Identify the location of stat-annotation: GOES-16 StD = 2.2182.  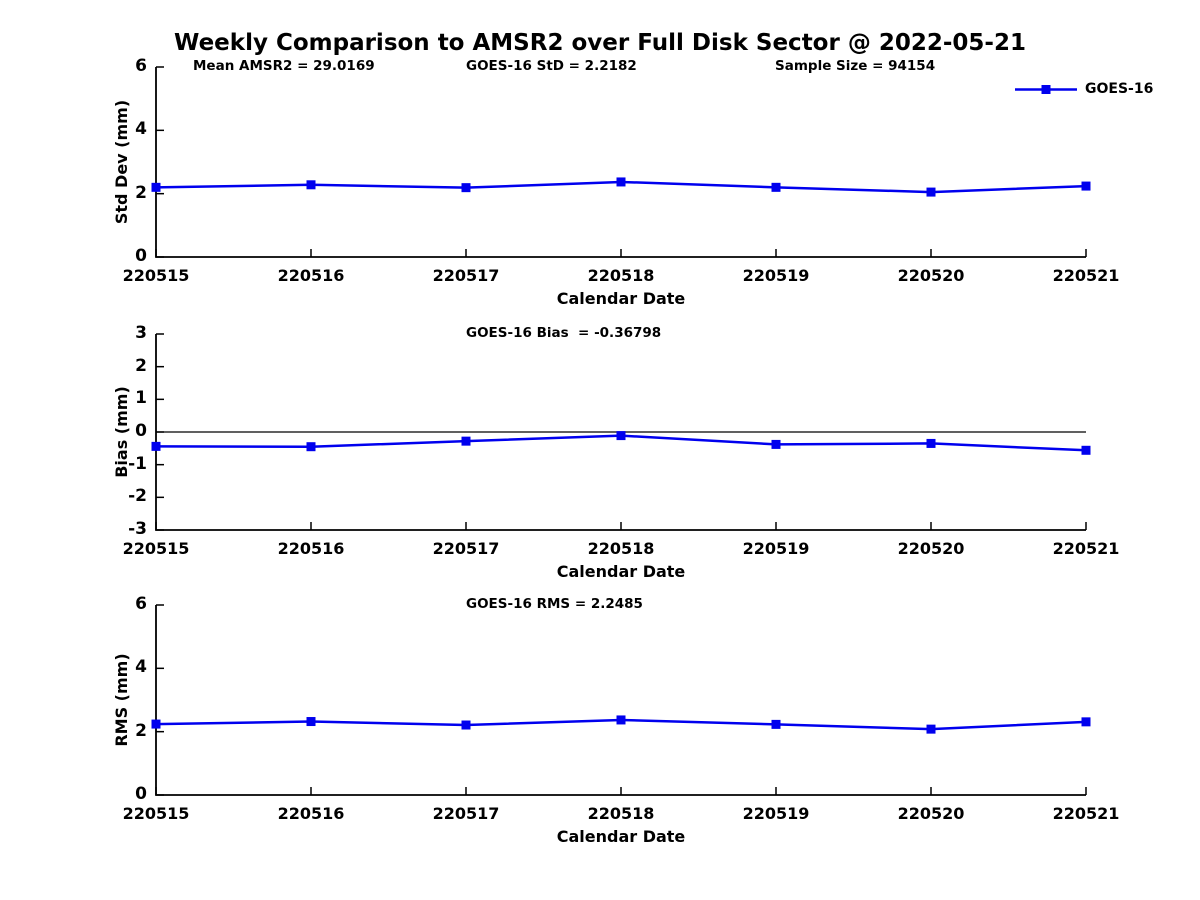
(551, 66).